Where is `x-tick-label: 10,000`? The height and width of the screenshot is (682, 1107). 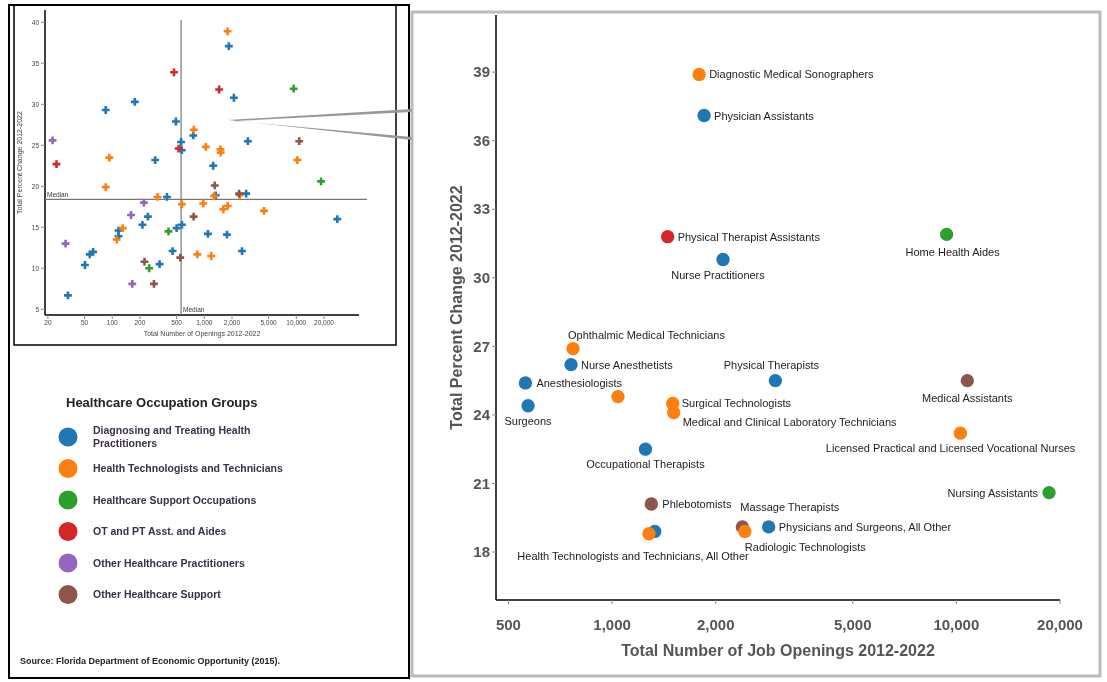 x-tick-label: 10,000 is located at coordinates (956, 624).